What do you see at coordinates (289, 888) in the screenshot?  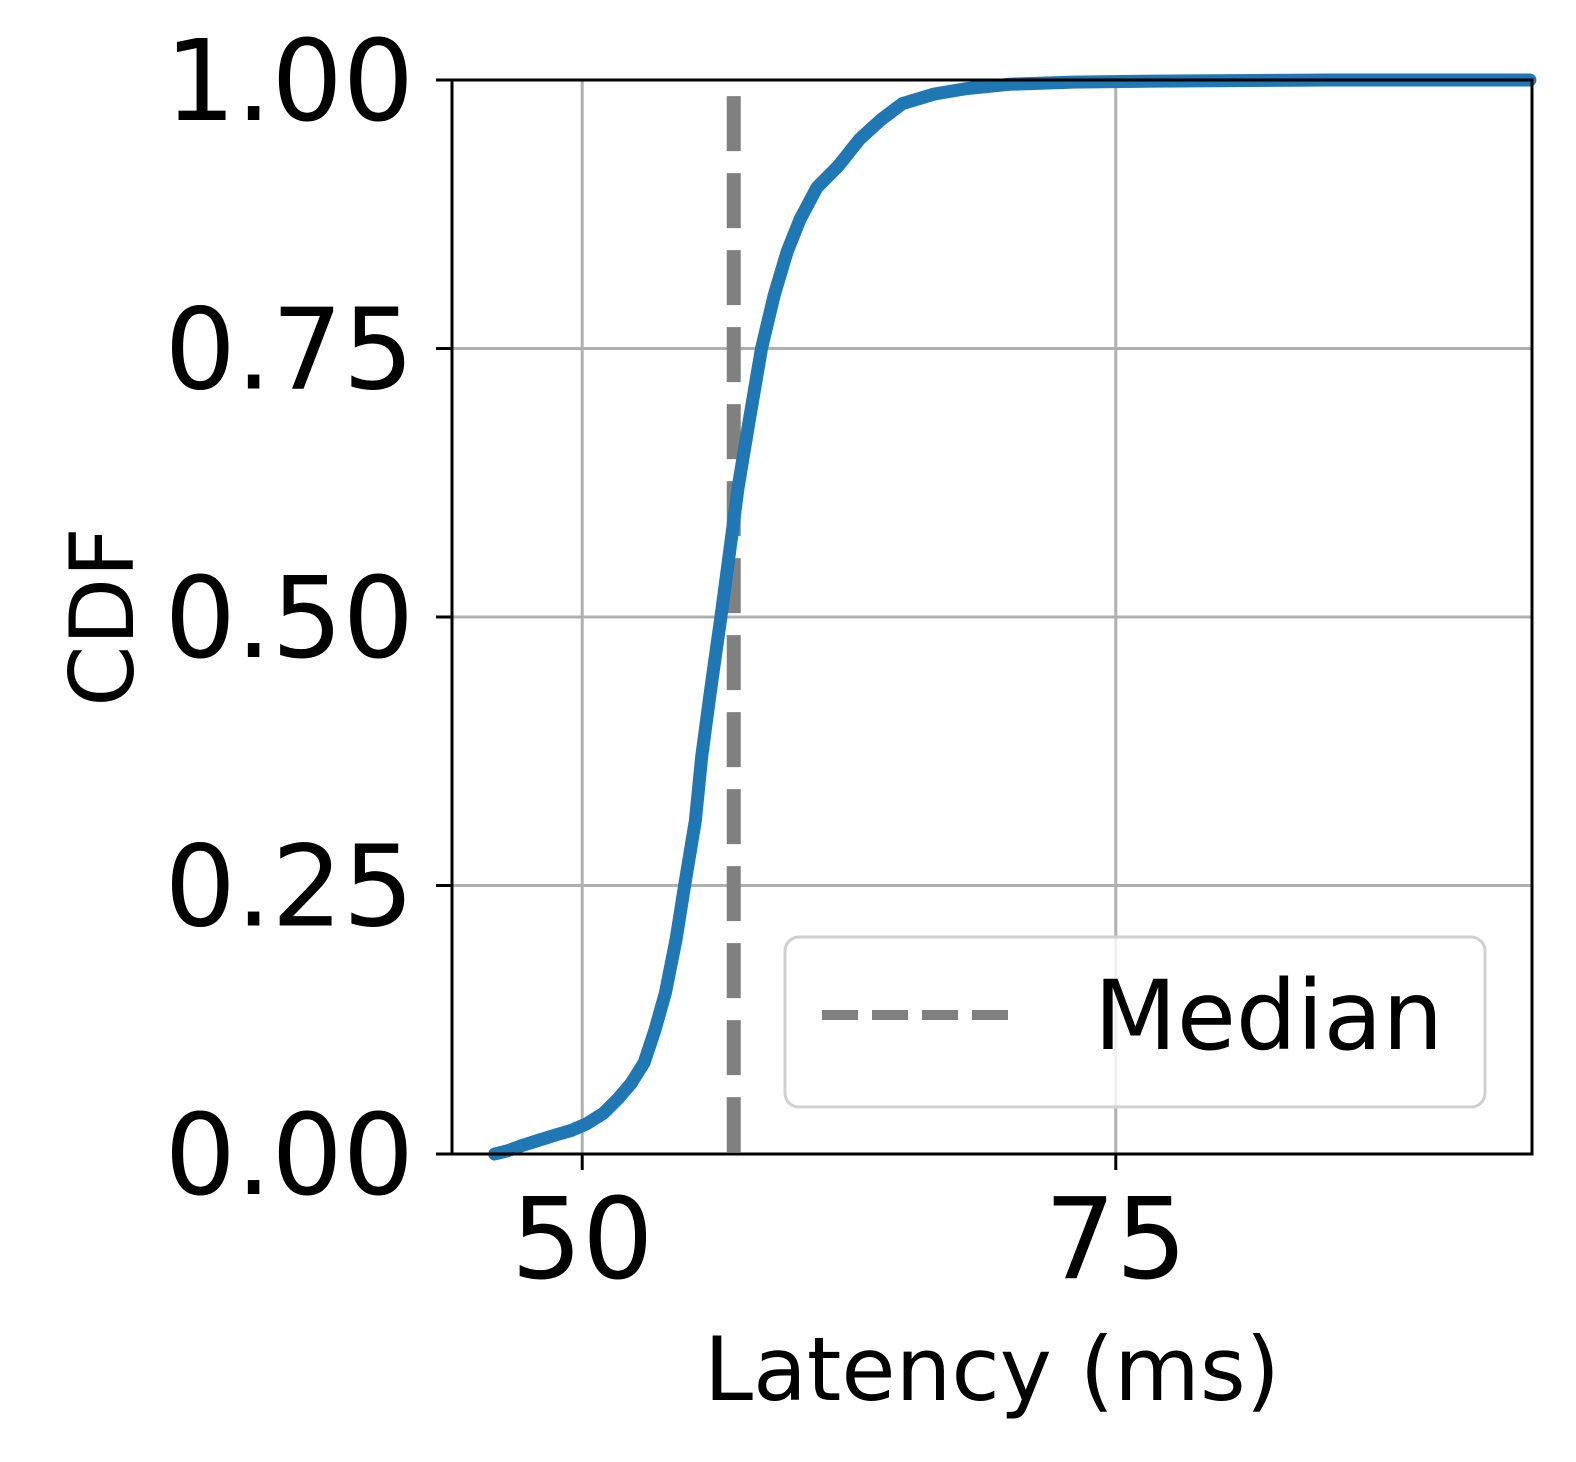 I see `y-tick-label-0.25: 0.25` at bounding box center [289, 888].